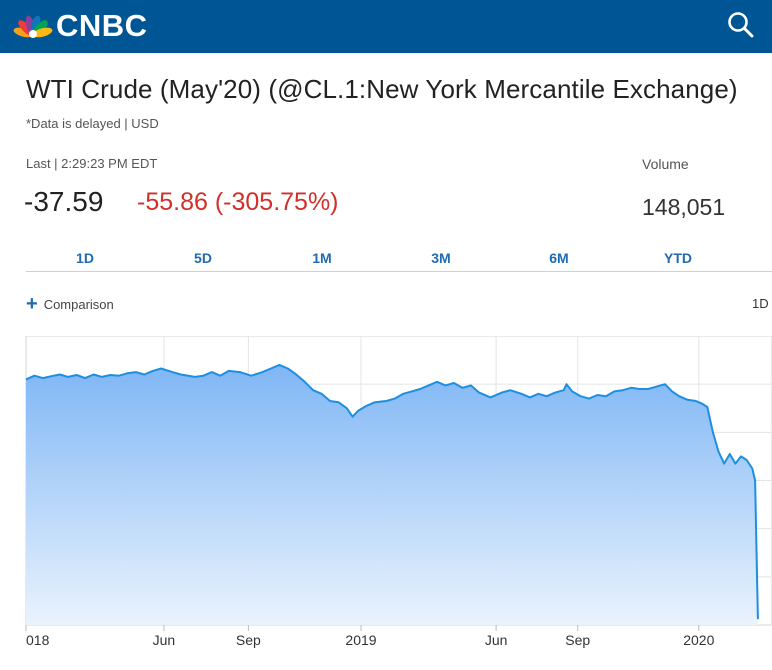 The image size is (772, 670). I want to click on plus-icon: +, so click(32, 304).